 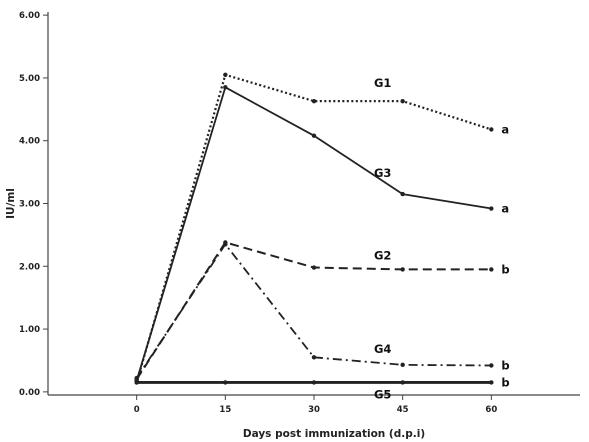 What do you see at coordinates (29, 16) in the screenshot?
I see `y-tick-label: 6.00` at bounding box center [29, 16].